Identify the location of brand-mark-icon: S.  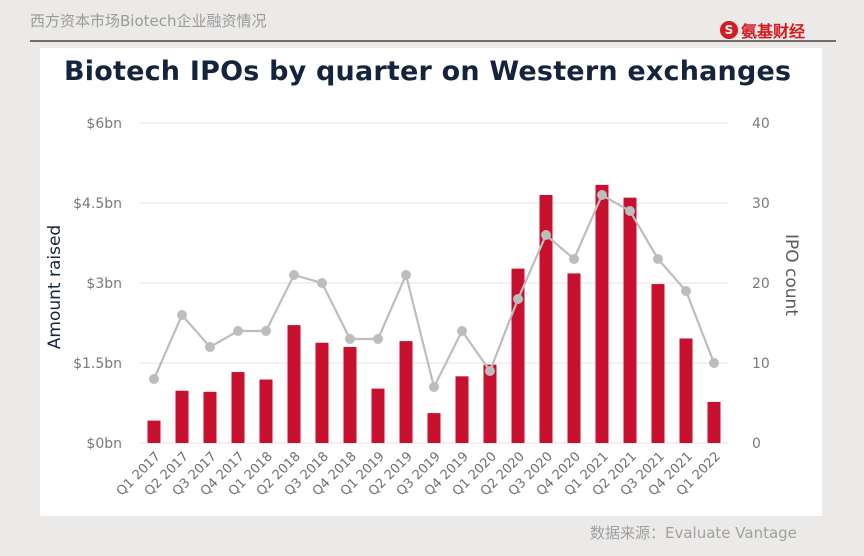
(729, 30).